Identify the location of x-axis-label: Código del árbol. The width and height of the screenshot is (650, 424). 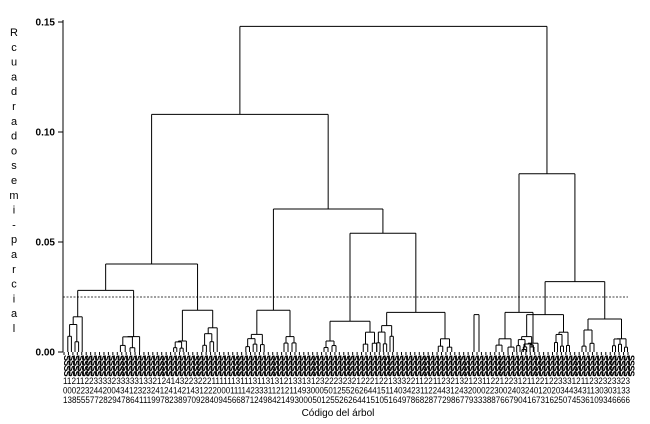
(338, 413).